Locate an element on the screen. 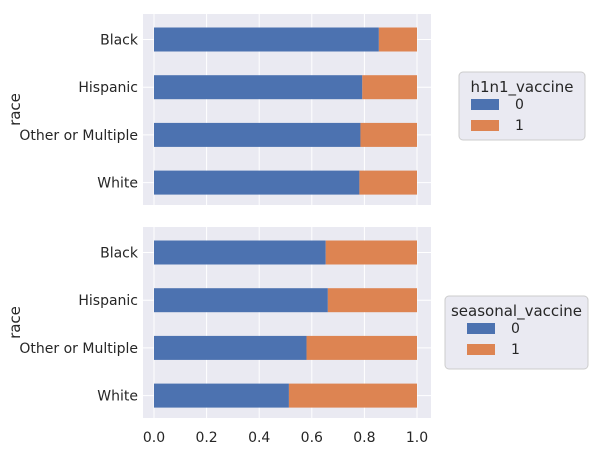 The image size is (600, 452). legend-title: seasonal_vaccine is located at coordinates (516, 311).